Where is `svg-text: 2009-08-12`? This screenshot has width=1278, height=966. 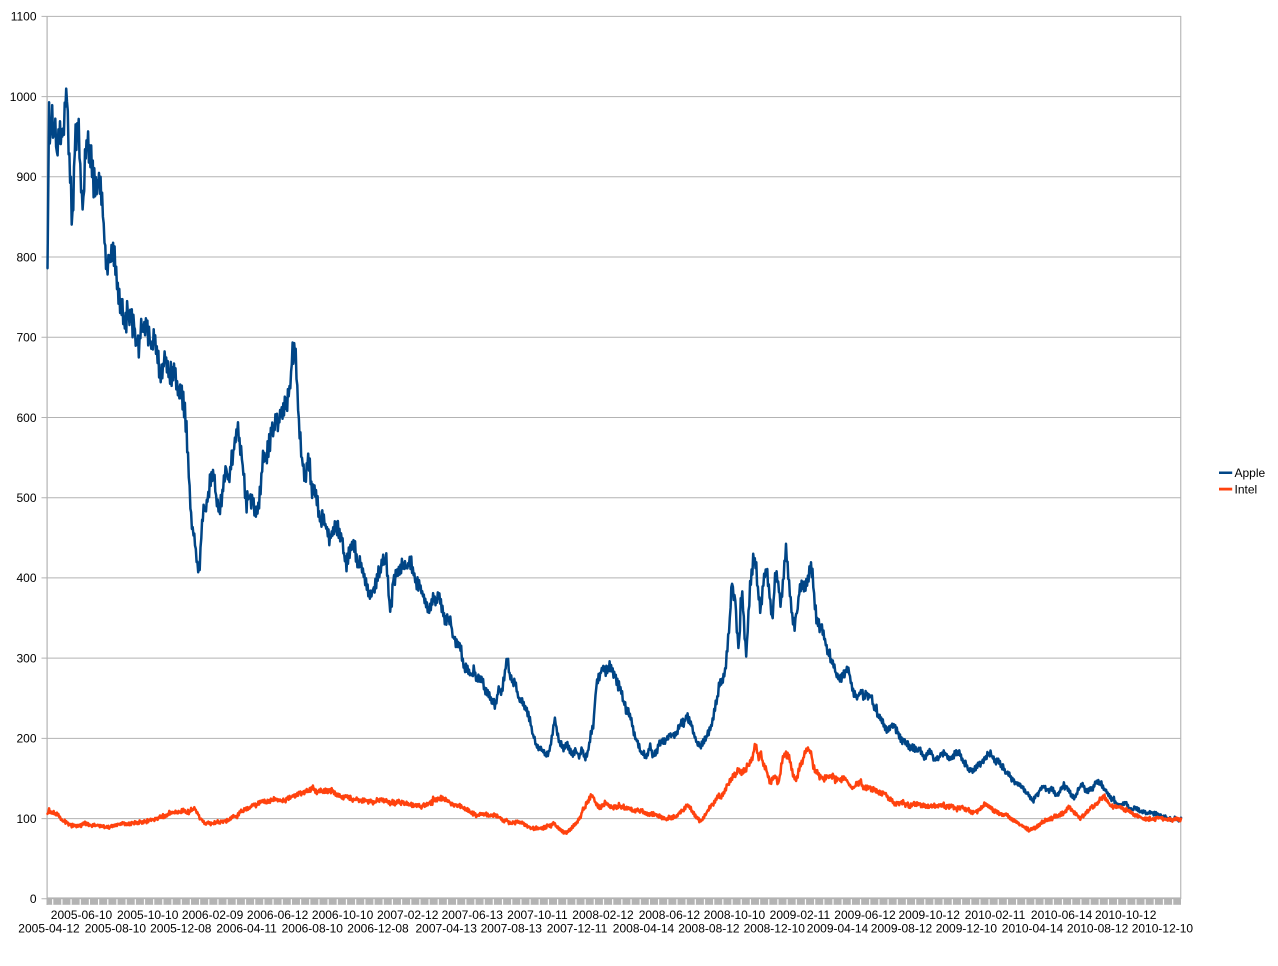 svg-text: 2009-08-12 is located at coordinates (902, 929).